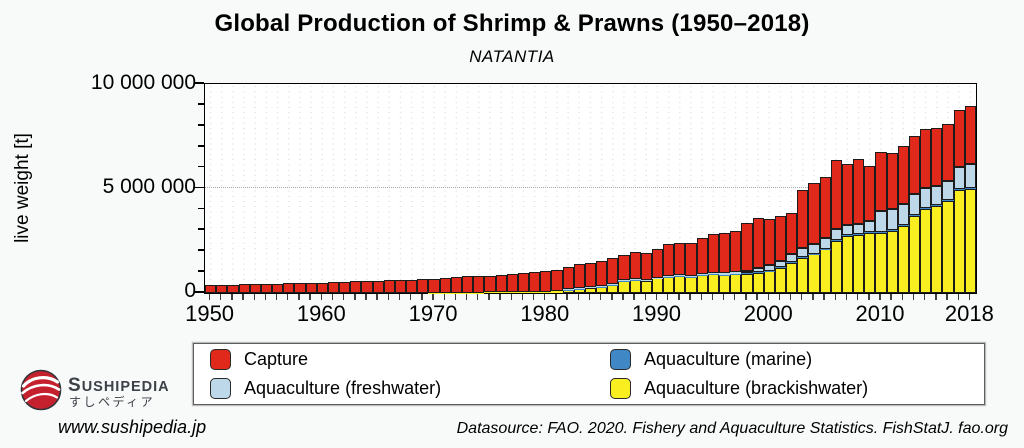 The height and width of the screenshot is (448, 1024). I want to click on x-tick-2006, so click(835, 297).